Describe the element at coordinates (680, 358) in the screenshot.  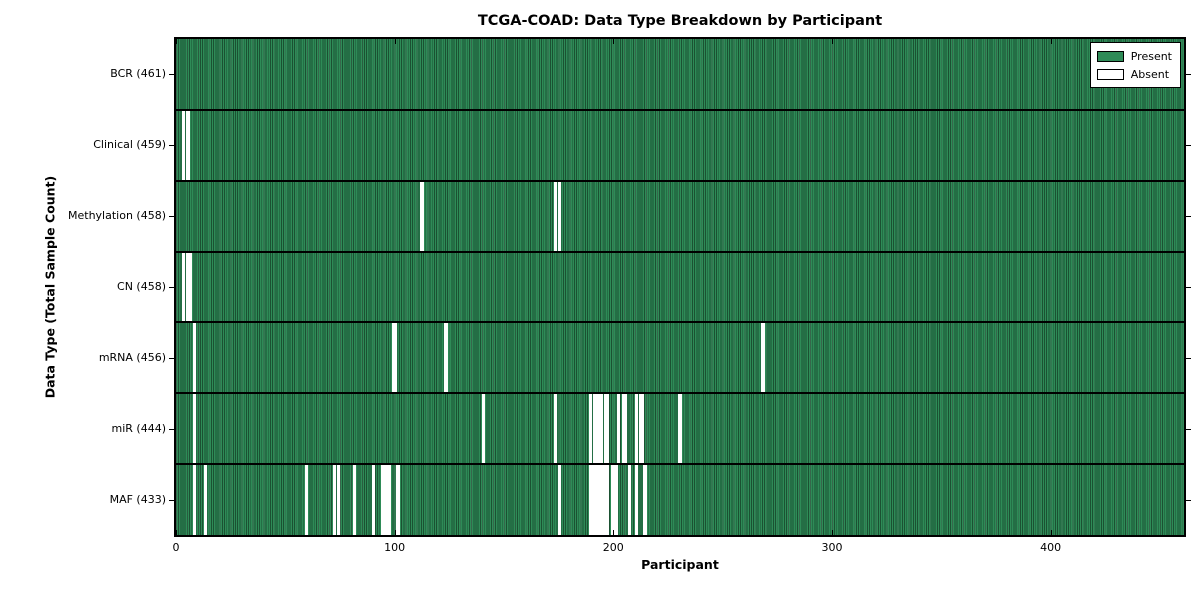
I see `row-mrna` at that location.